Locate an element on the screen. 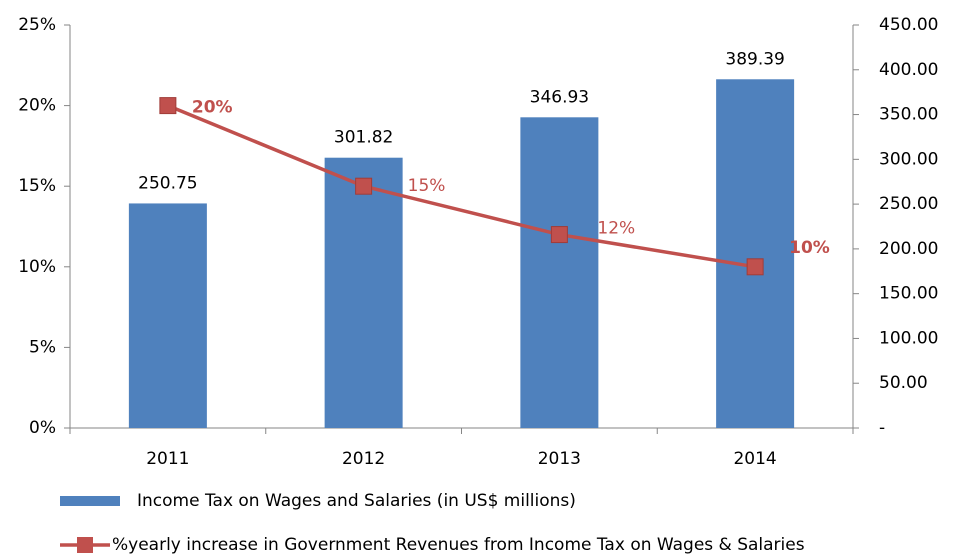 The height and width of the screenshot is (554, 953). bar-value-label: 346.93 is located at coordinates (559, 97).